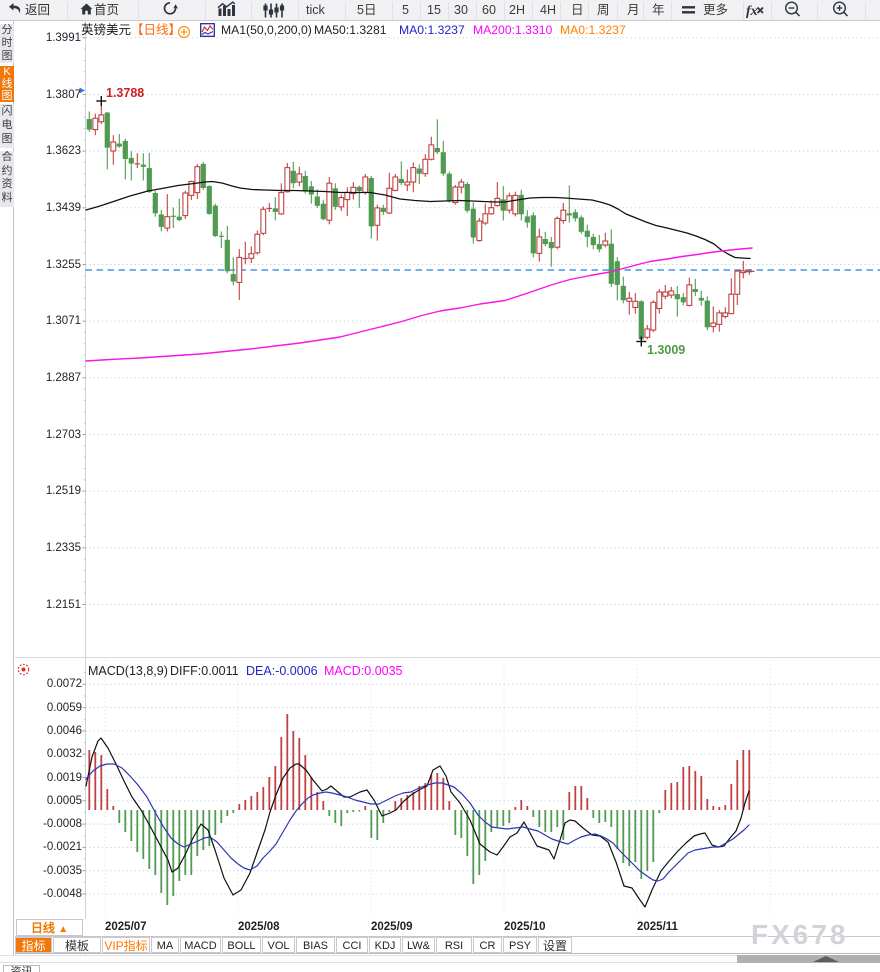 The width and height of the screenshot is (880, 972). I want to click on svg-text: fx, so click(752, 11).